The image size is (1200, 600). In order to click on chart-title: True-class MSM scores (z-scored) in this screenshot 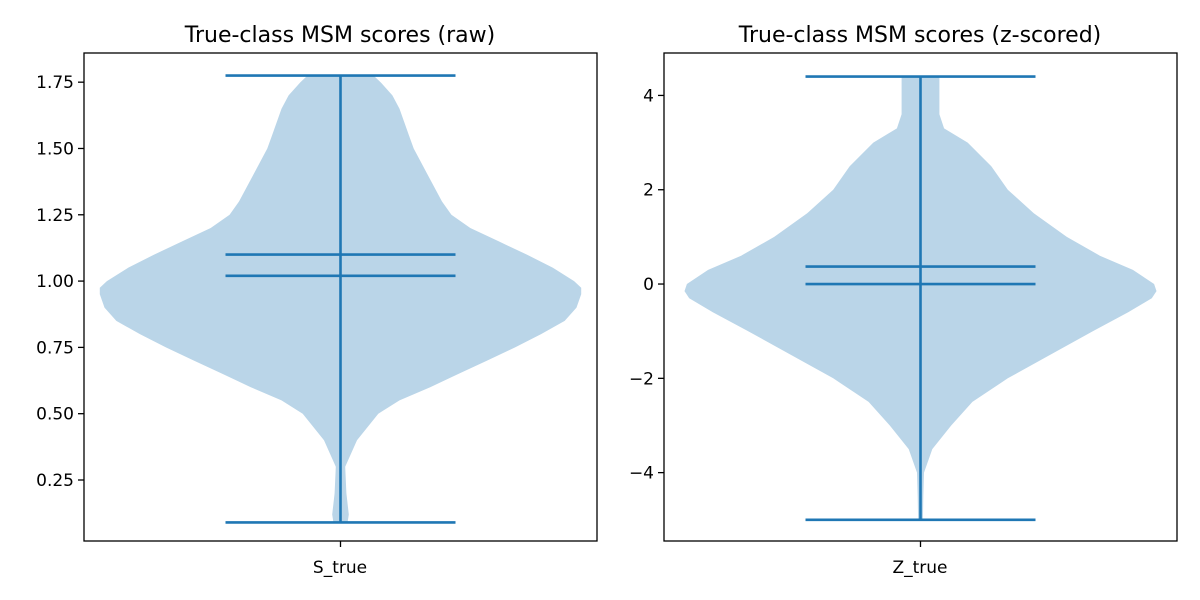, I will do `click(920, 35)`.